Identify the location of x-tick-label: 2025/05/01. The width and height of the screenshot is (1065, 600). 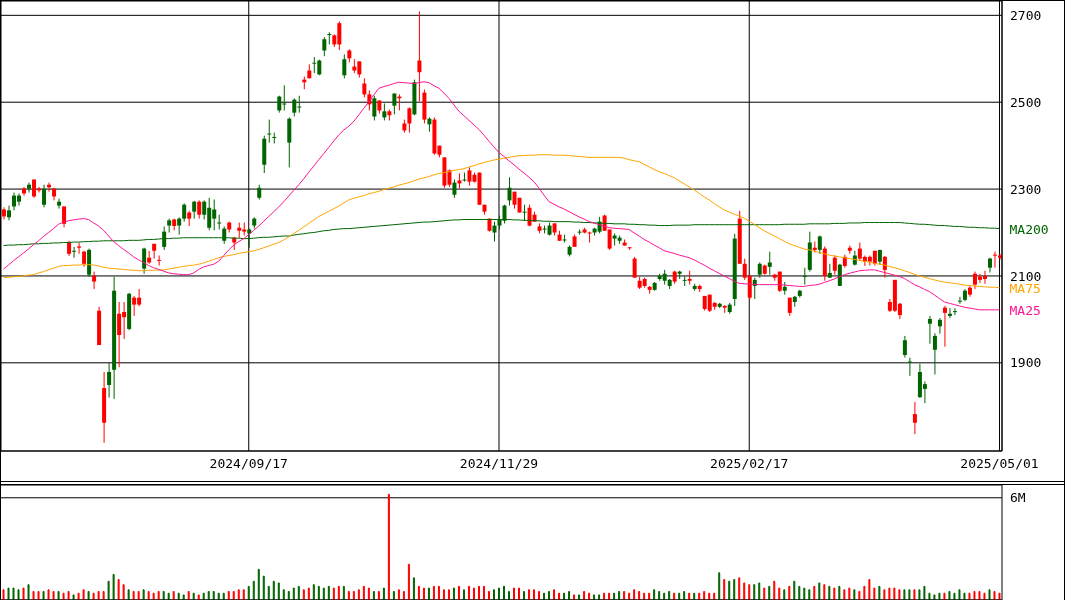
(999, 464).